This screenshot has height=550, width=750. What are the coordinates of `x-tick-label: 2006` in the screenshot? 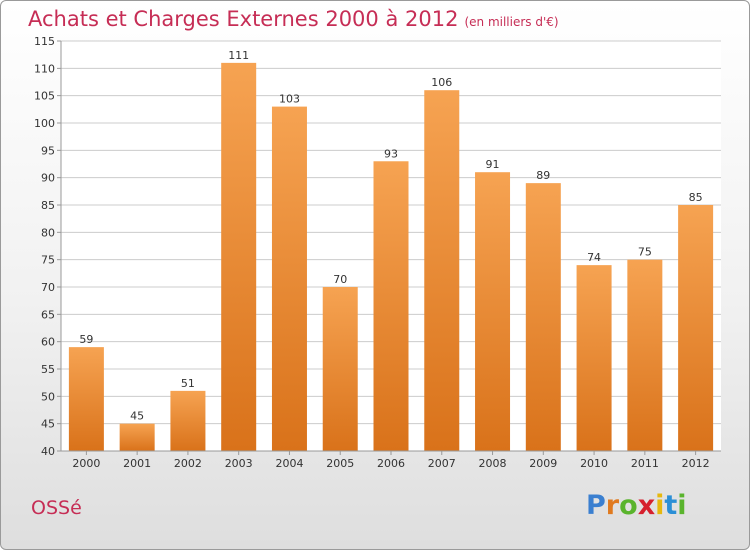 It's located at (391, 463).